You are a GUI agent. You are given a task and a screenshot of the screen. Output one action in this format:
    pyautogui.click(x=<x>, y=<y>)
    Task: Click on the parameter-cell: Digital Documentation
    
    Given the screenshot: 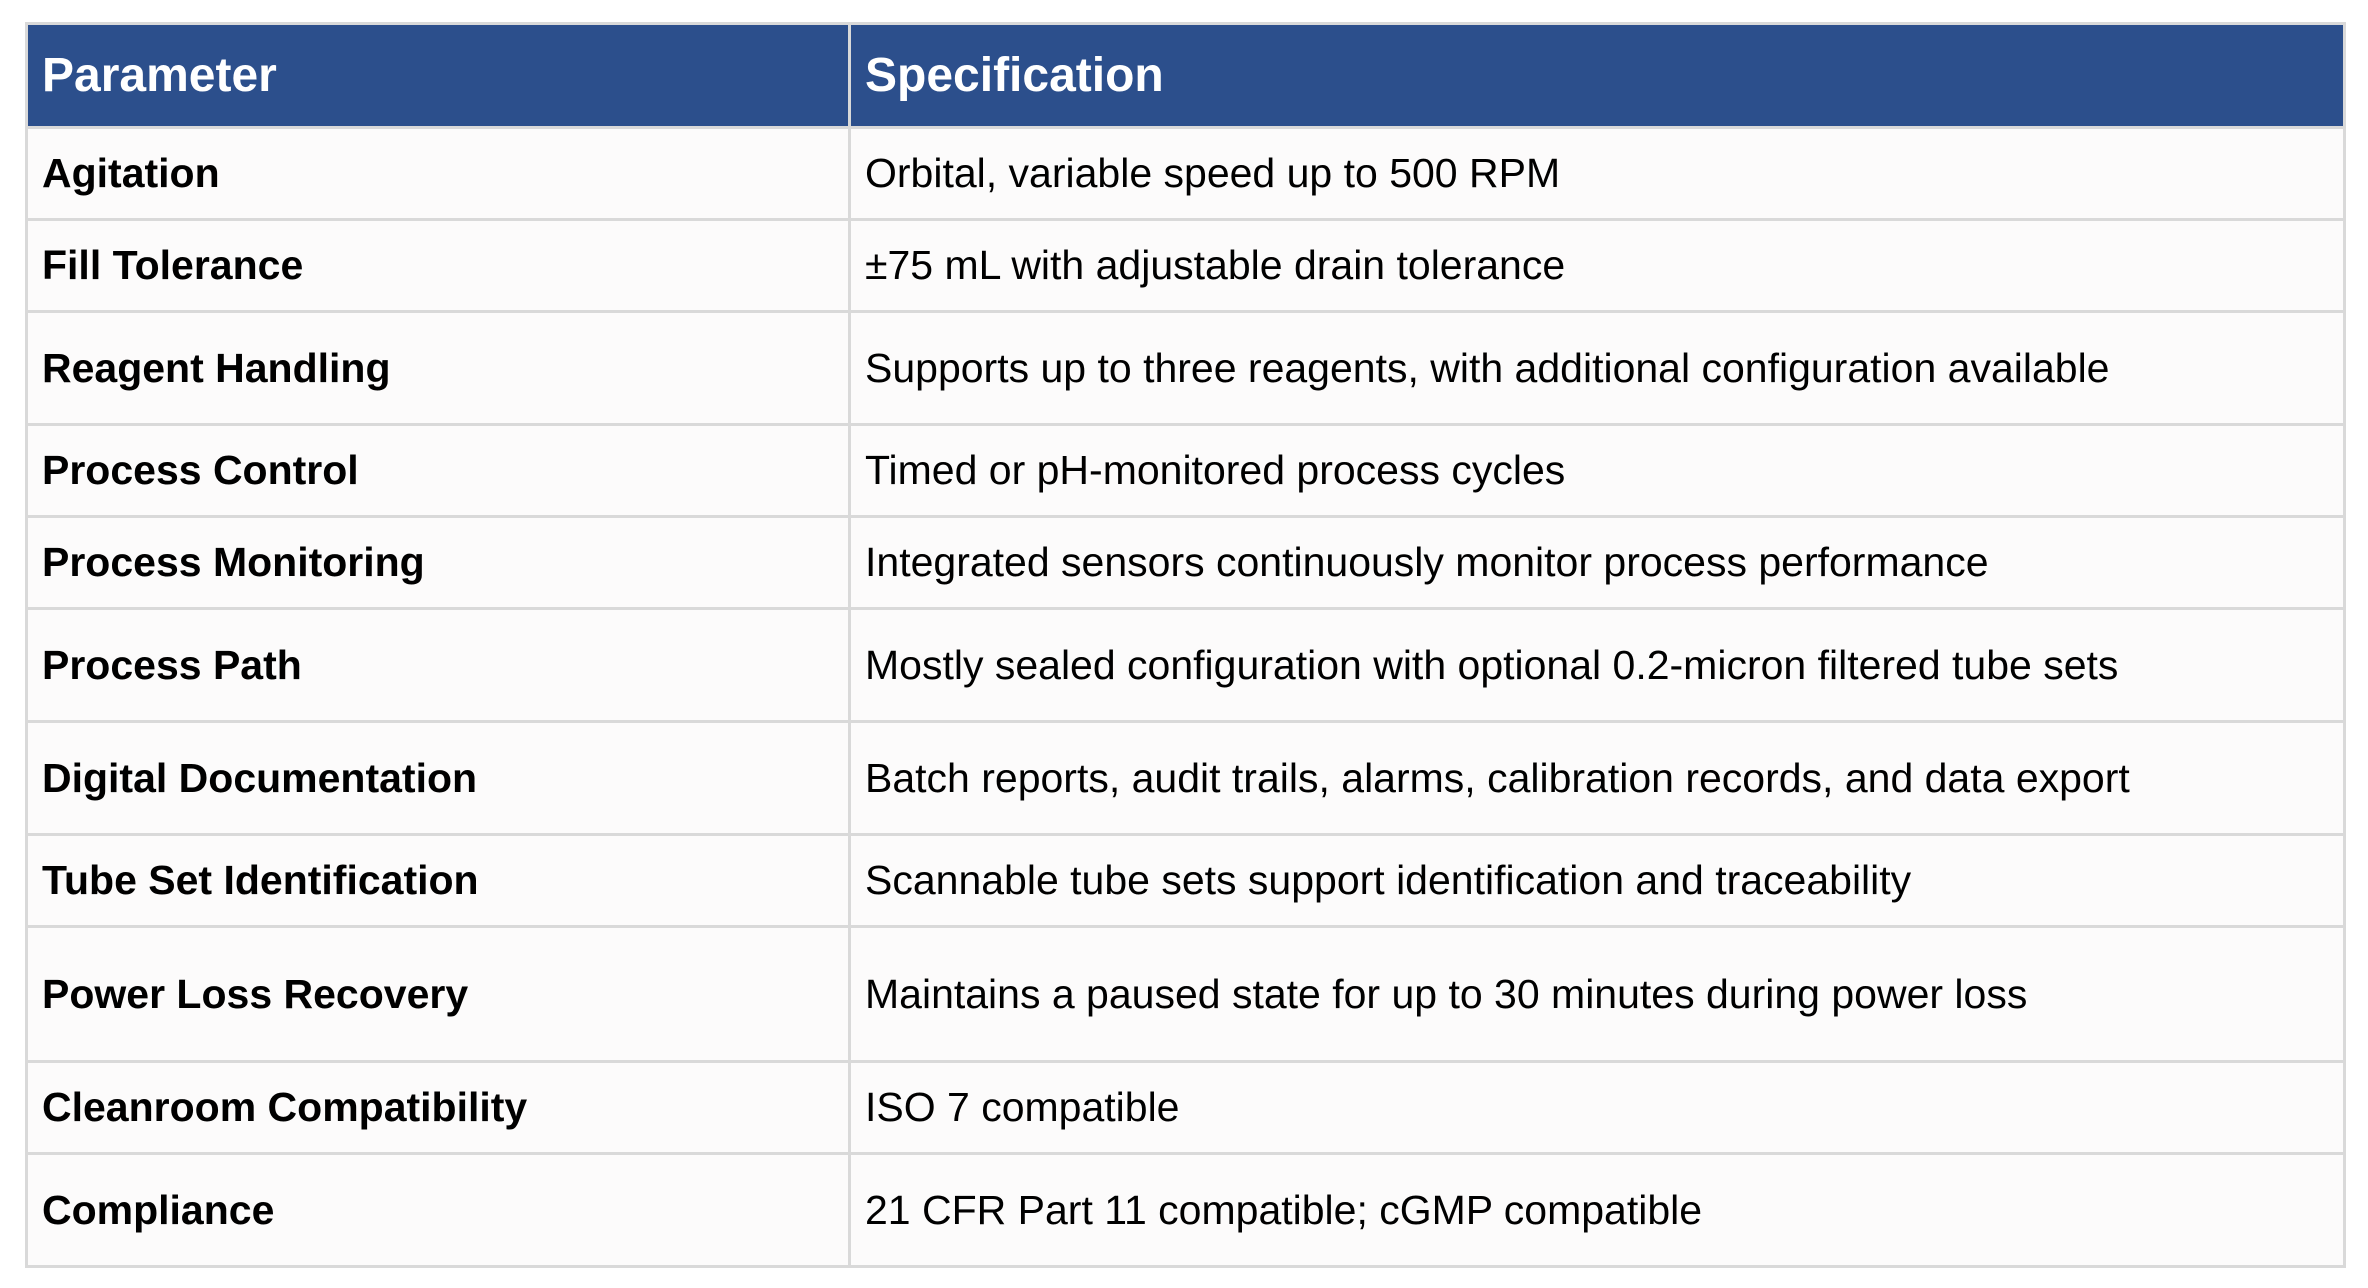 What is the action you would take?
    pyautogui.click(x=438, y=778)
    